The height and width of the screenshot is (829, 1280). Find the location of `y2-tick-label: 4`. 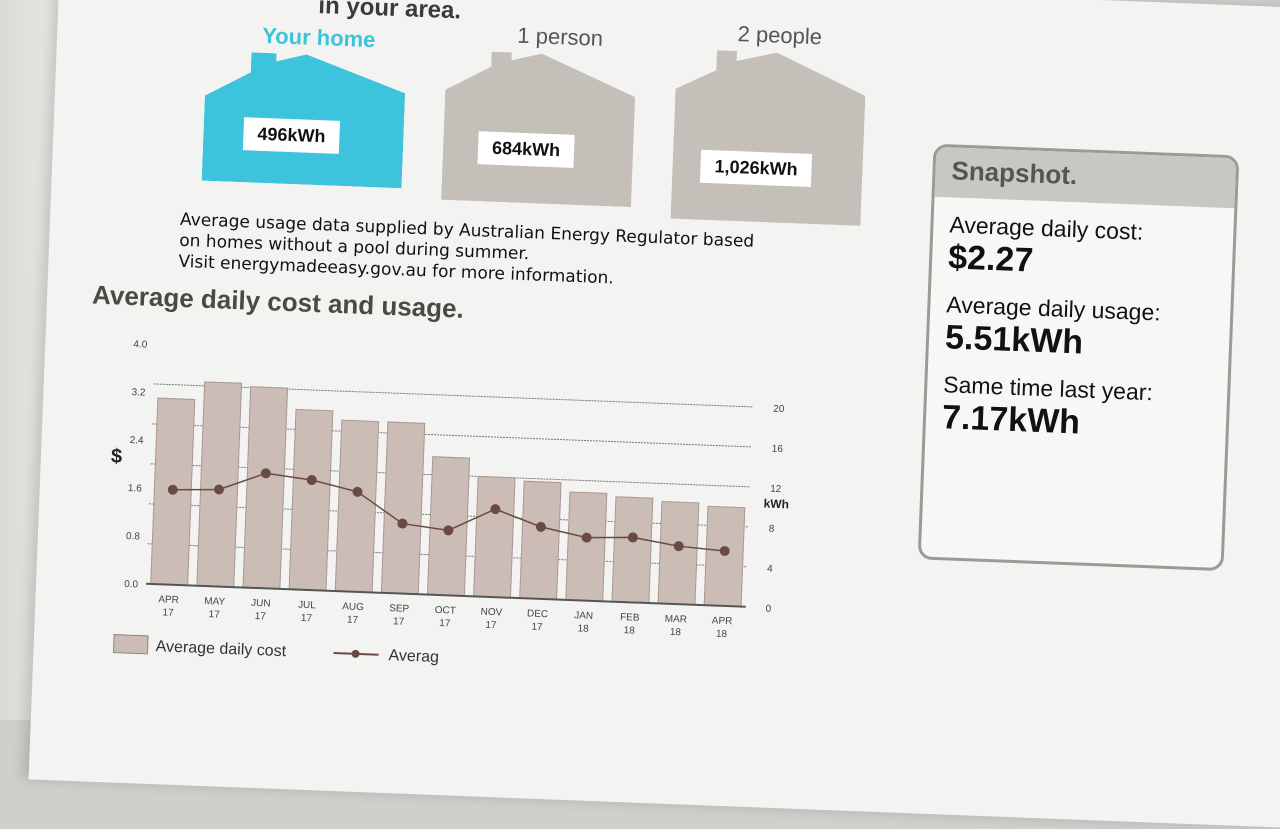

y2-tick-label: 4 is located at coordinates (770, 569).